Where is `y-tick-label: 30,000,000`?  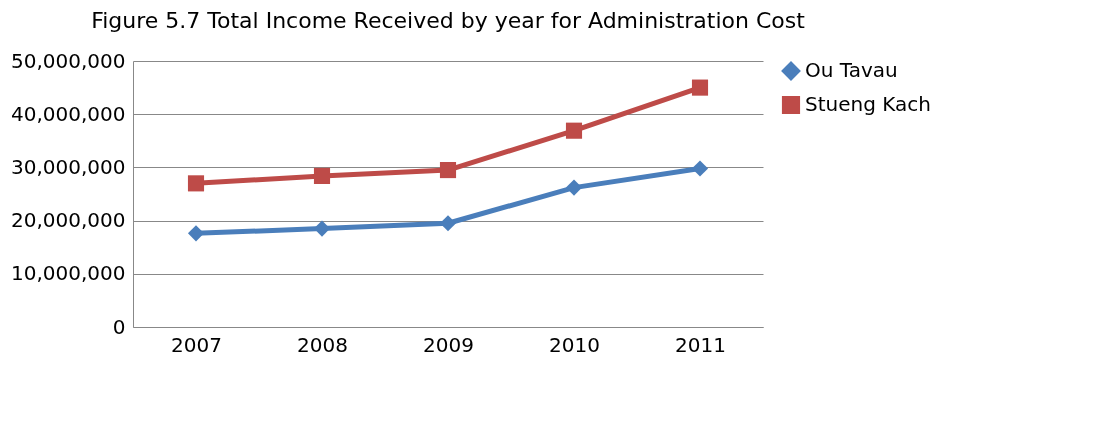 y-tick-label: 30,000,000 is located at coordinates (68, 166).